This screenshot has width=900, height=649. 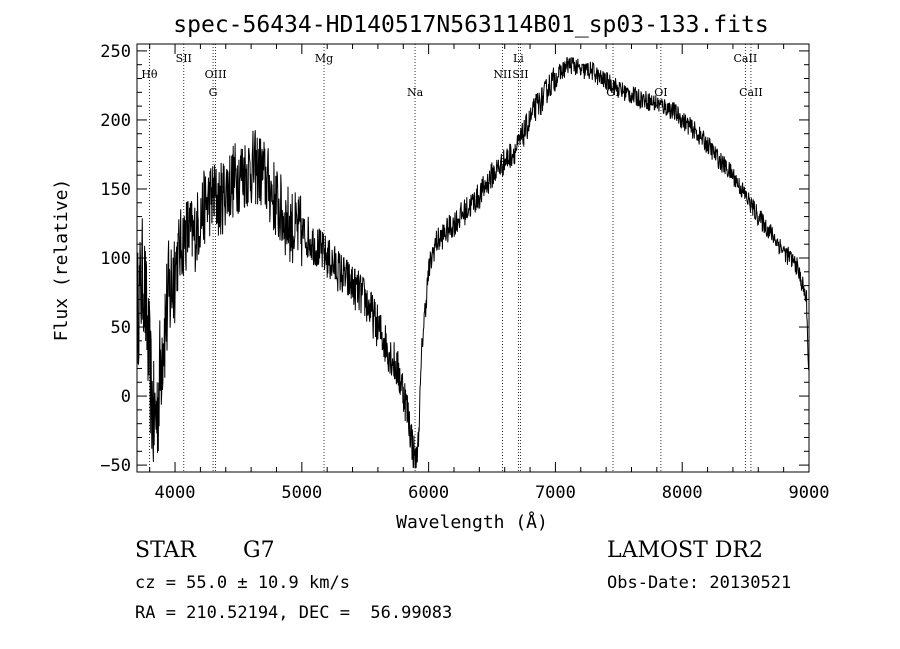 What do you see at coordinates (502, 74) in the screenshot?
I see `spectral-line-label: NII` at bounding box center [502, 74].